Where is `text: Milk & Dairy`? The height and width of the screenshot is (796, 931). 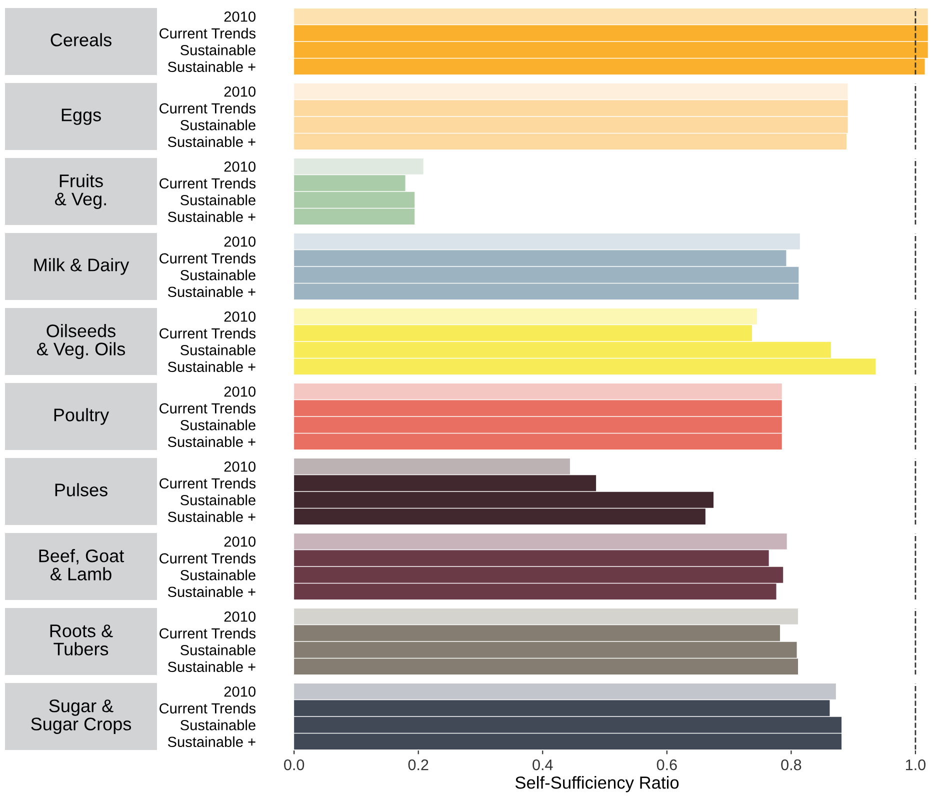
text: Milk & Dairy is located at coordinates (82, 266).